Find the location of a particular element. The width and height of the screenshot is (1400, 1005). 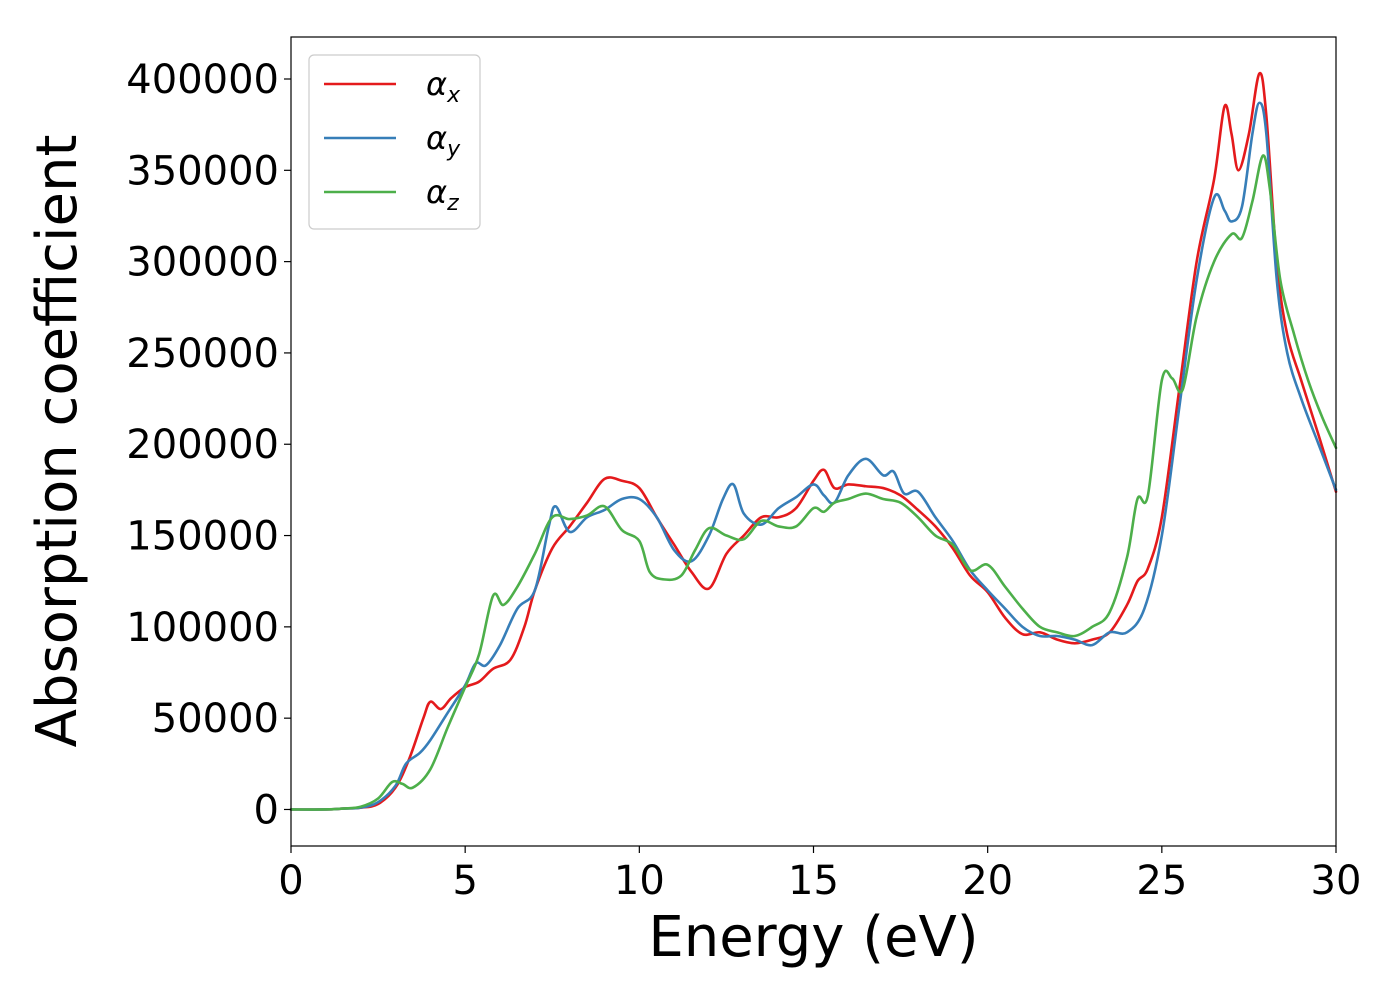

x-tick-label: 25 is located at coordinates (1161, 881).